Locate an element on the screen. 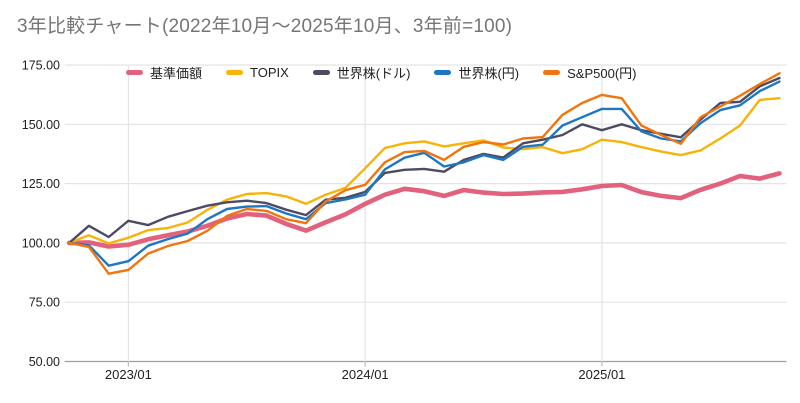  x-axis-tick-label: 2023/01 is located at coordinates (128, 374).